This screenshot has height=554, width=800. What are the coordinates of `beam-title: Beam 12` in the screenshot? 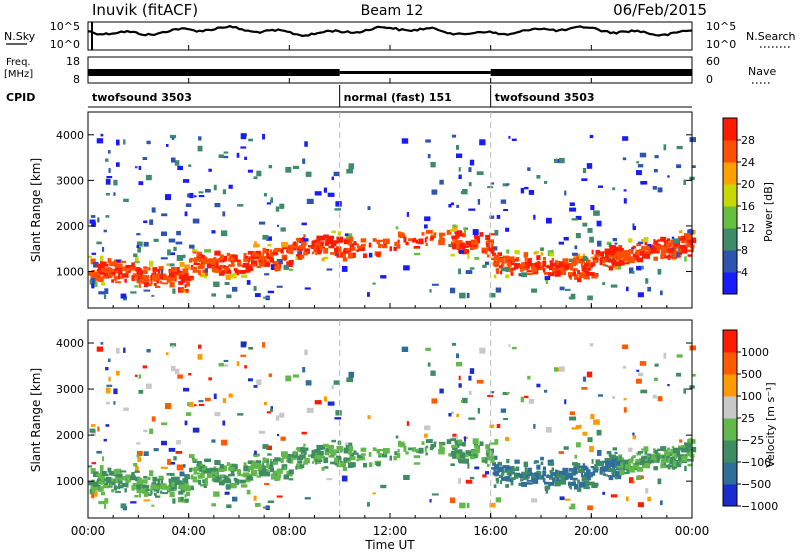 It's located at (392, 11).